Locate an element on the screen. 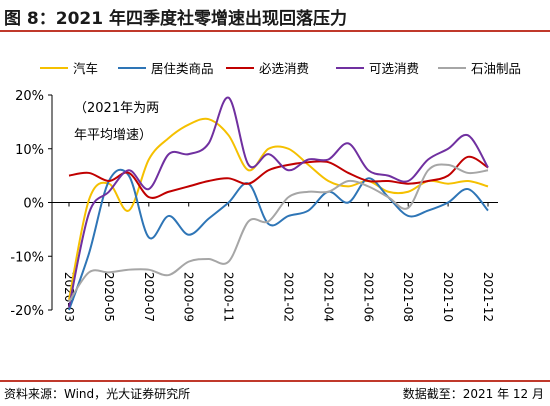 This screenshot has height=406, width=550. source-note: 资料来源：Wind，光大证券研究所 is located at coordinates (97, 394).